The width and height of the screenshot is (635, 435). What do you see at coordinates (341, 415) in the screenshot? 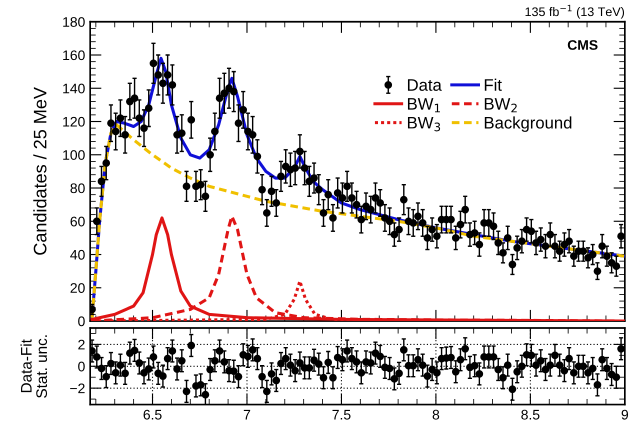
I see `x-tick-label: 7.5` at bounding box center [341, 415].